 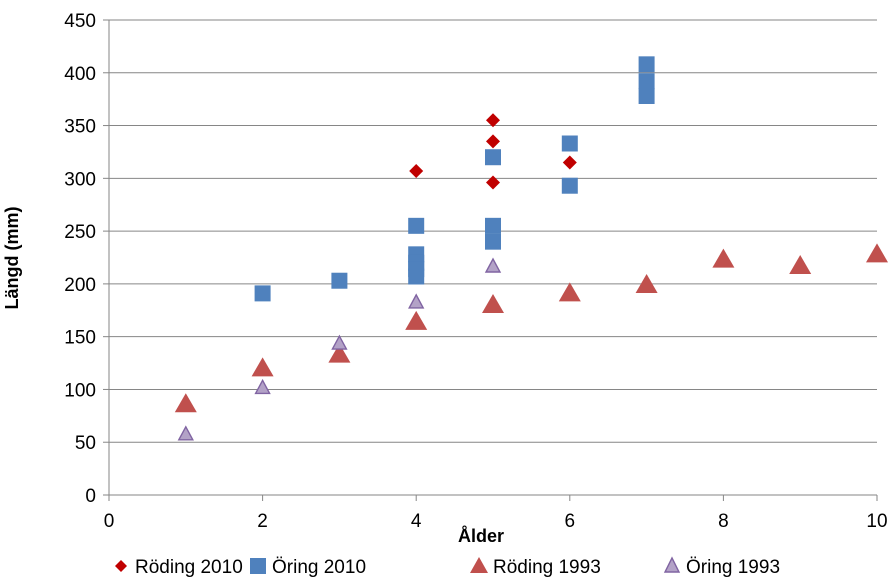 What do you see at coordinates (723, 521) in the screenshot?
I see `x-tick-label-4: 8` at bounding box center [723, 521].